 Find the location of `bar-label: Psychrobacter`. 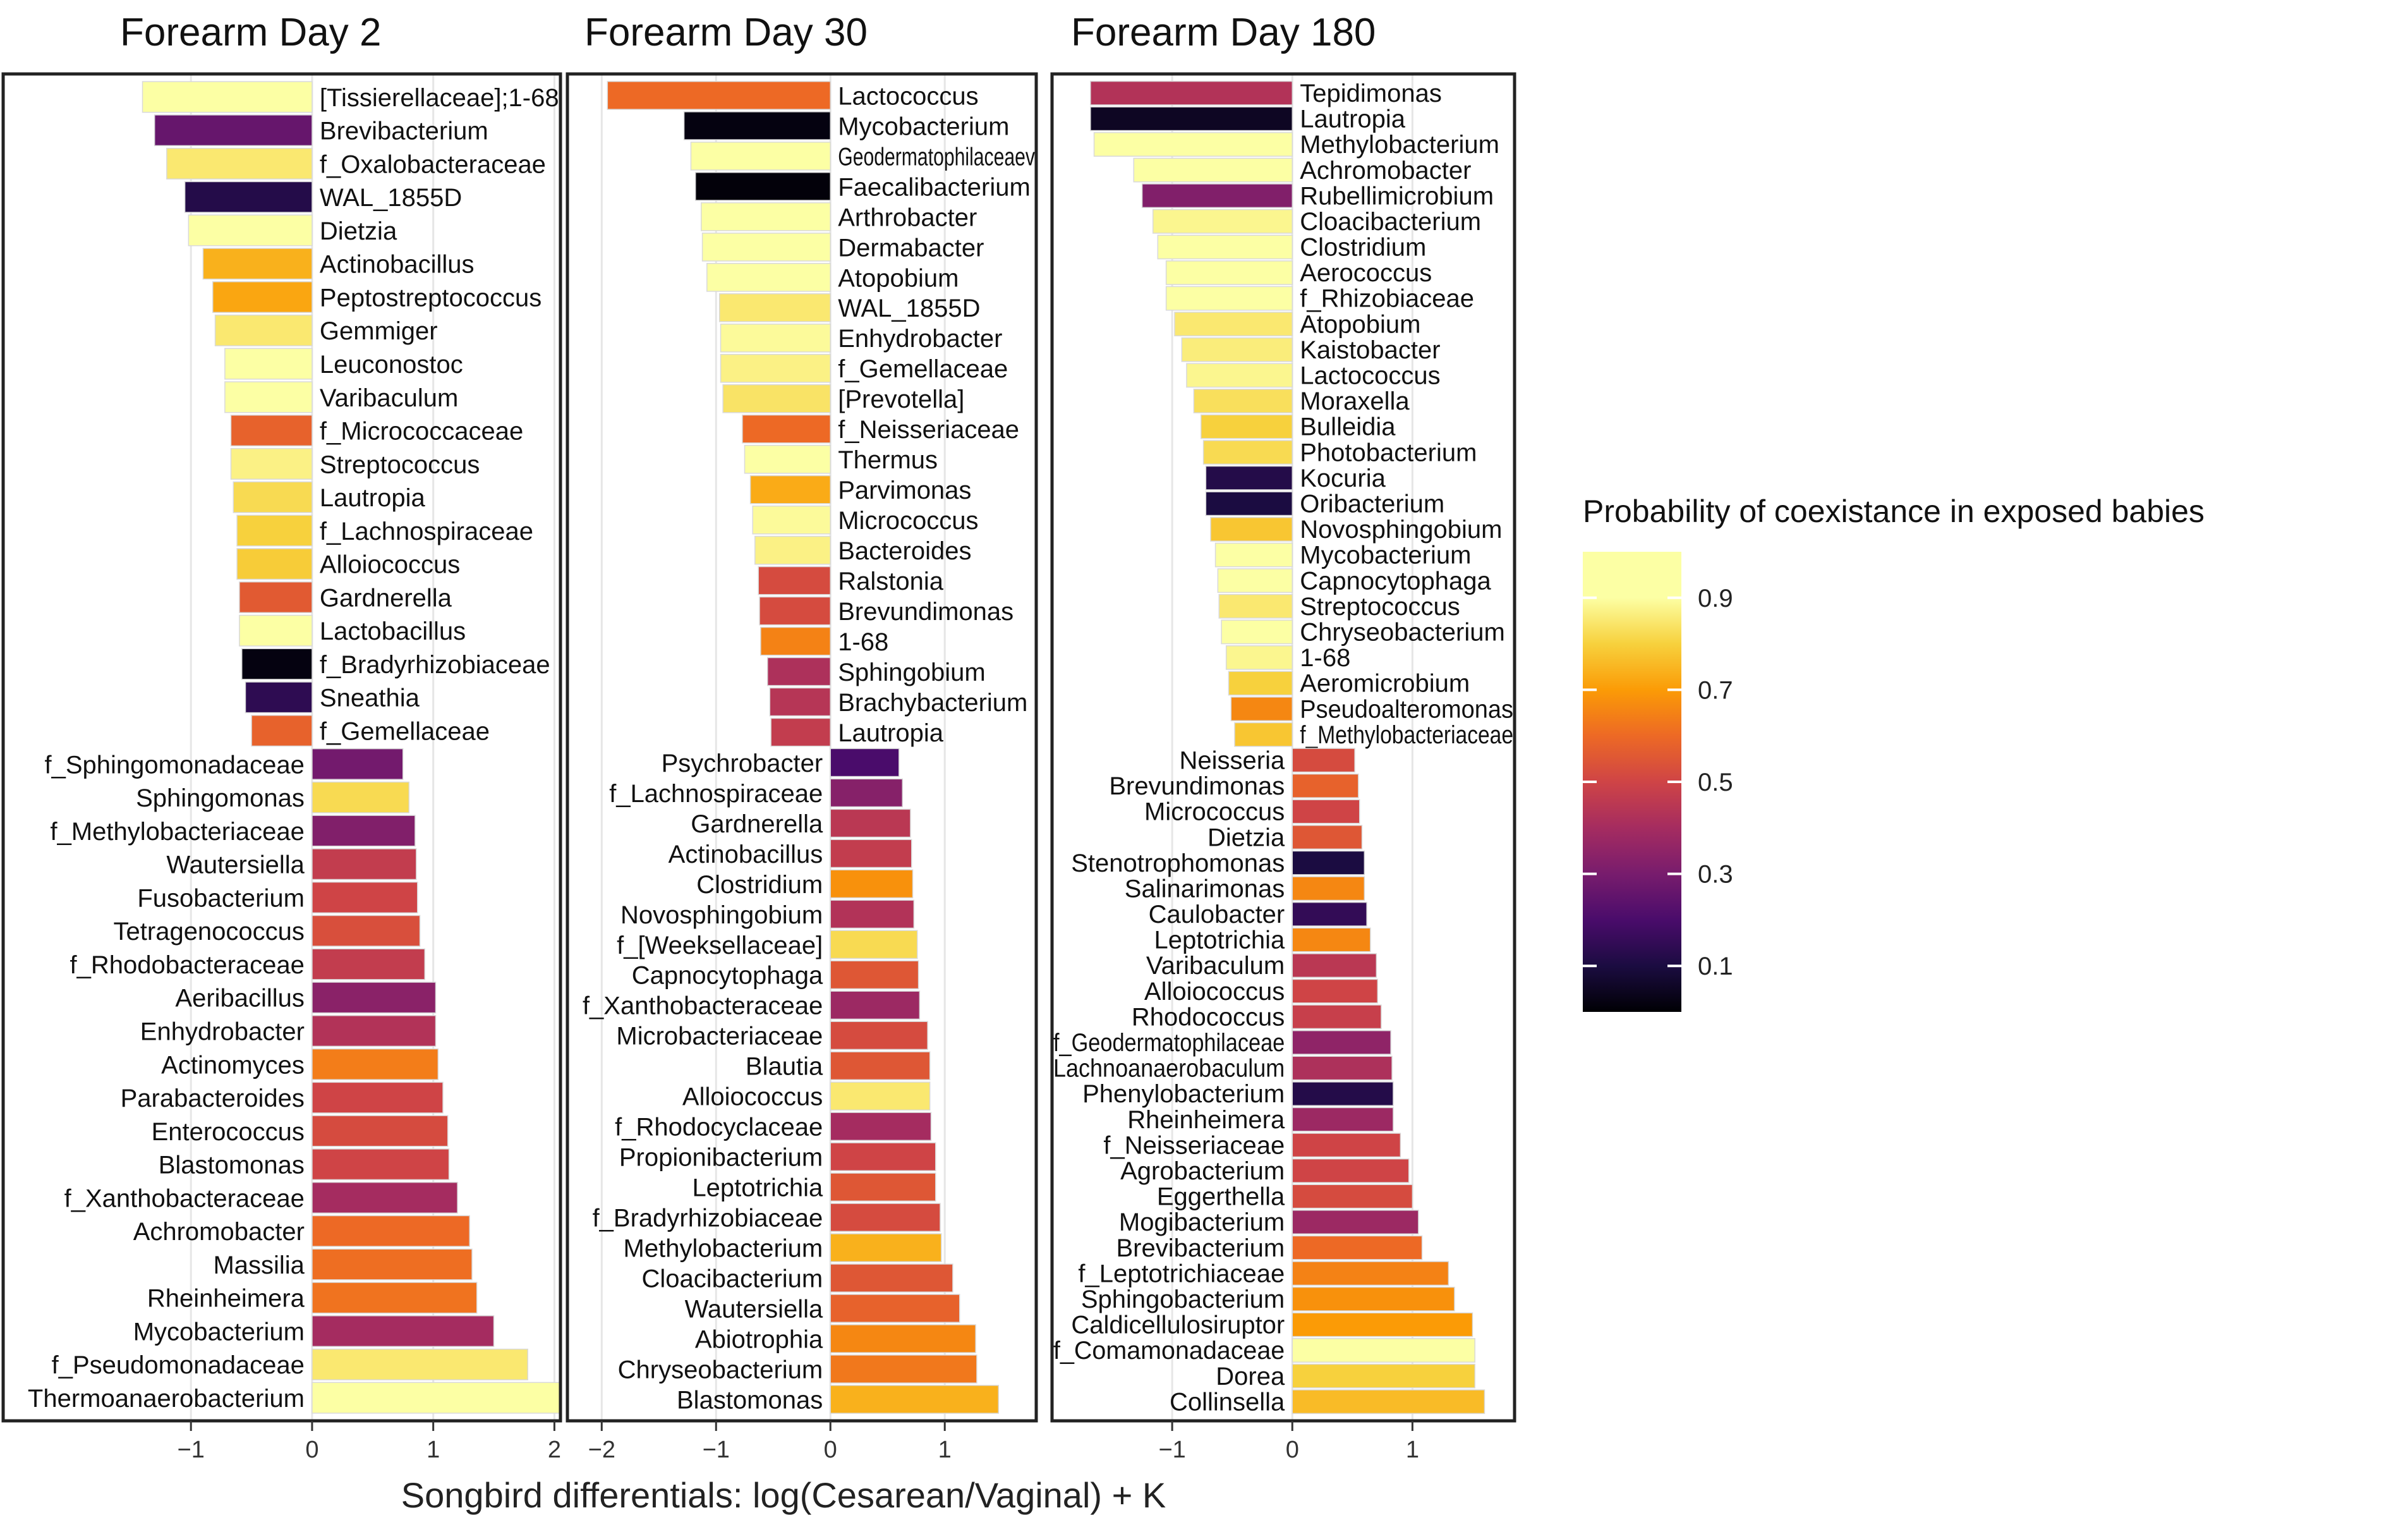

bar-label: Psychrobacter is located at coordinates (743, 763).